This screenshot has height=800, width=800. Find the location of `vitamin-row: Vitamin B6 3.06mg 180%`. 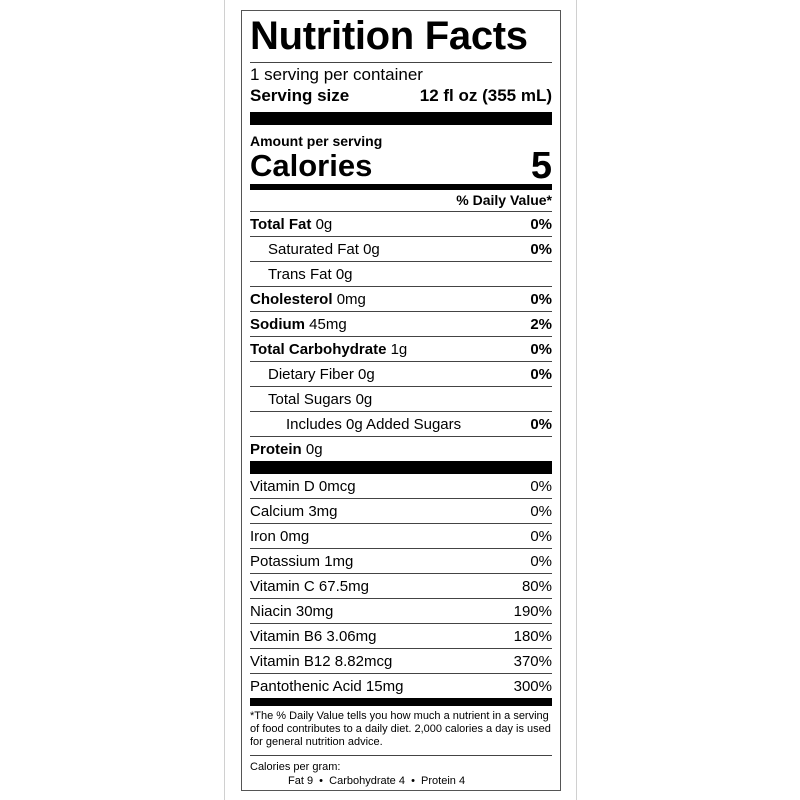

vitamin-row: Vitamin B6 3.06mg 180% is located at coordinates (401, 635).